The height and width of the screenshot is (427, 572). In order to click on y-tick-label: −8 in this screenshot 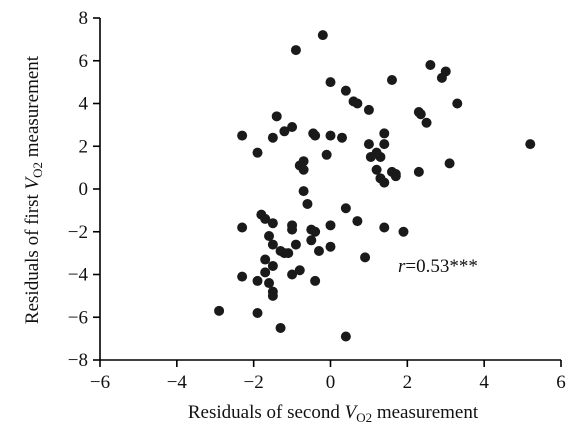, I will do `click(78, 360)`.